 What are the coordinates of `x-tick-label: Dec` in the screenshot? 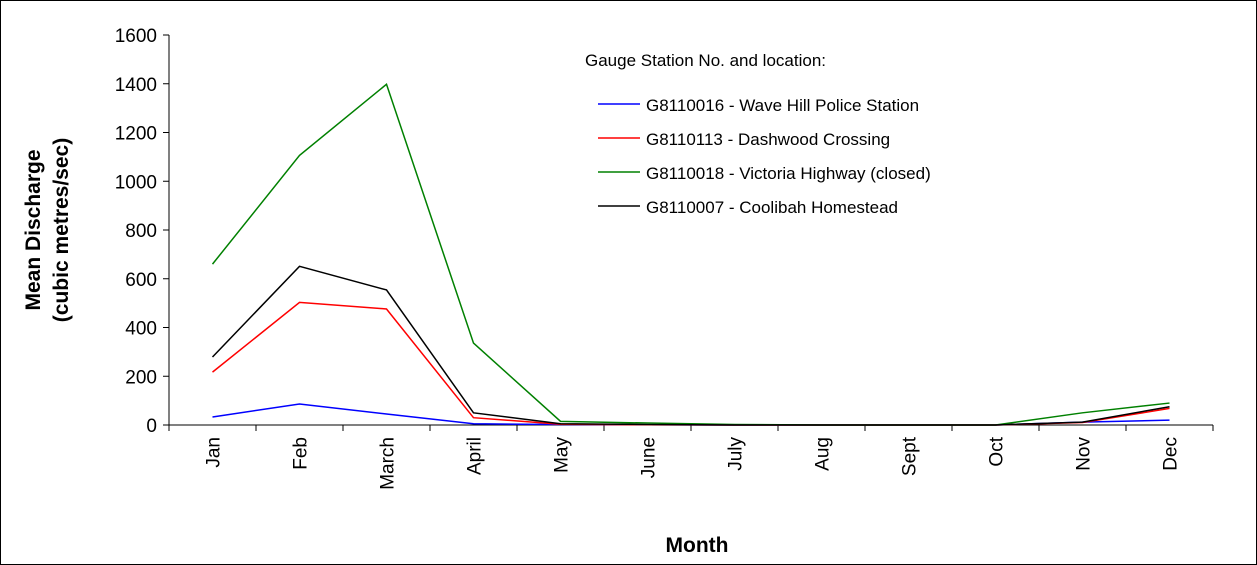 It's located at (1171, 454).